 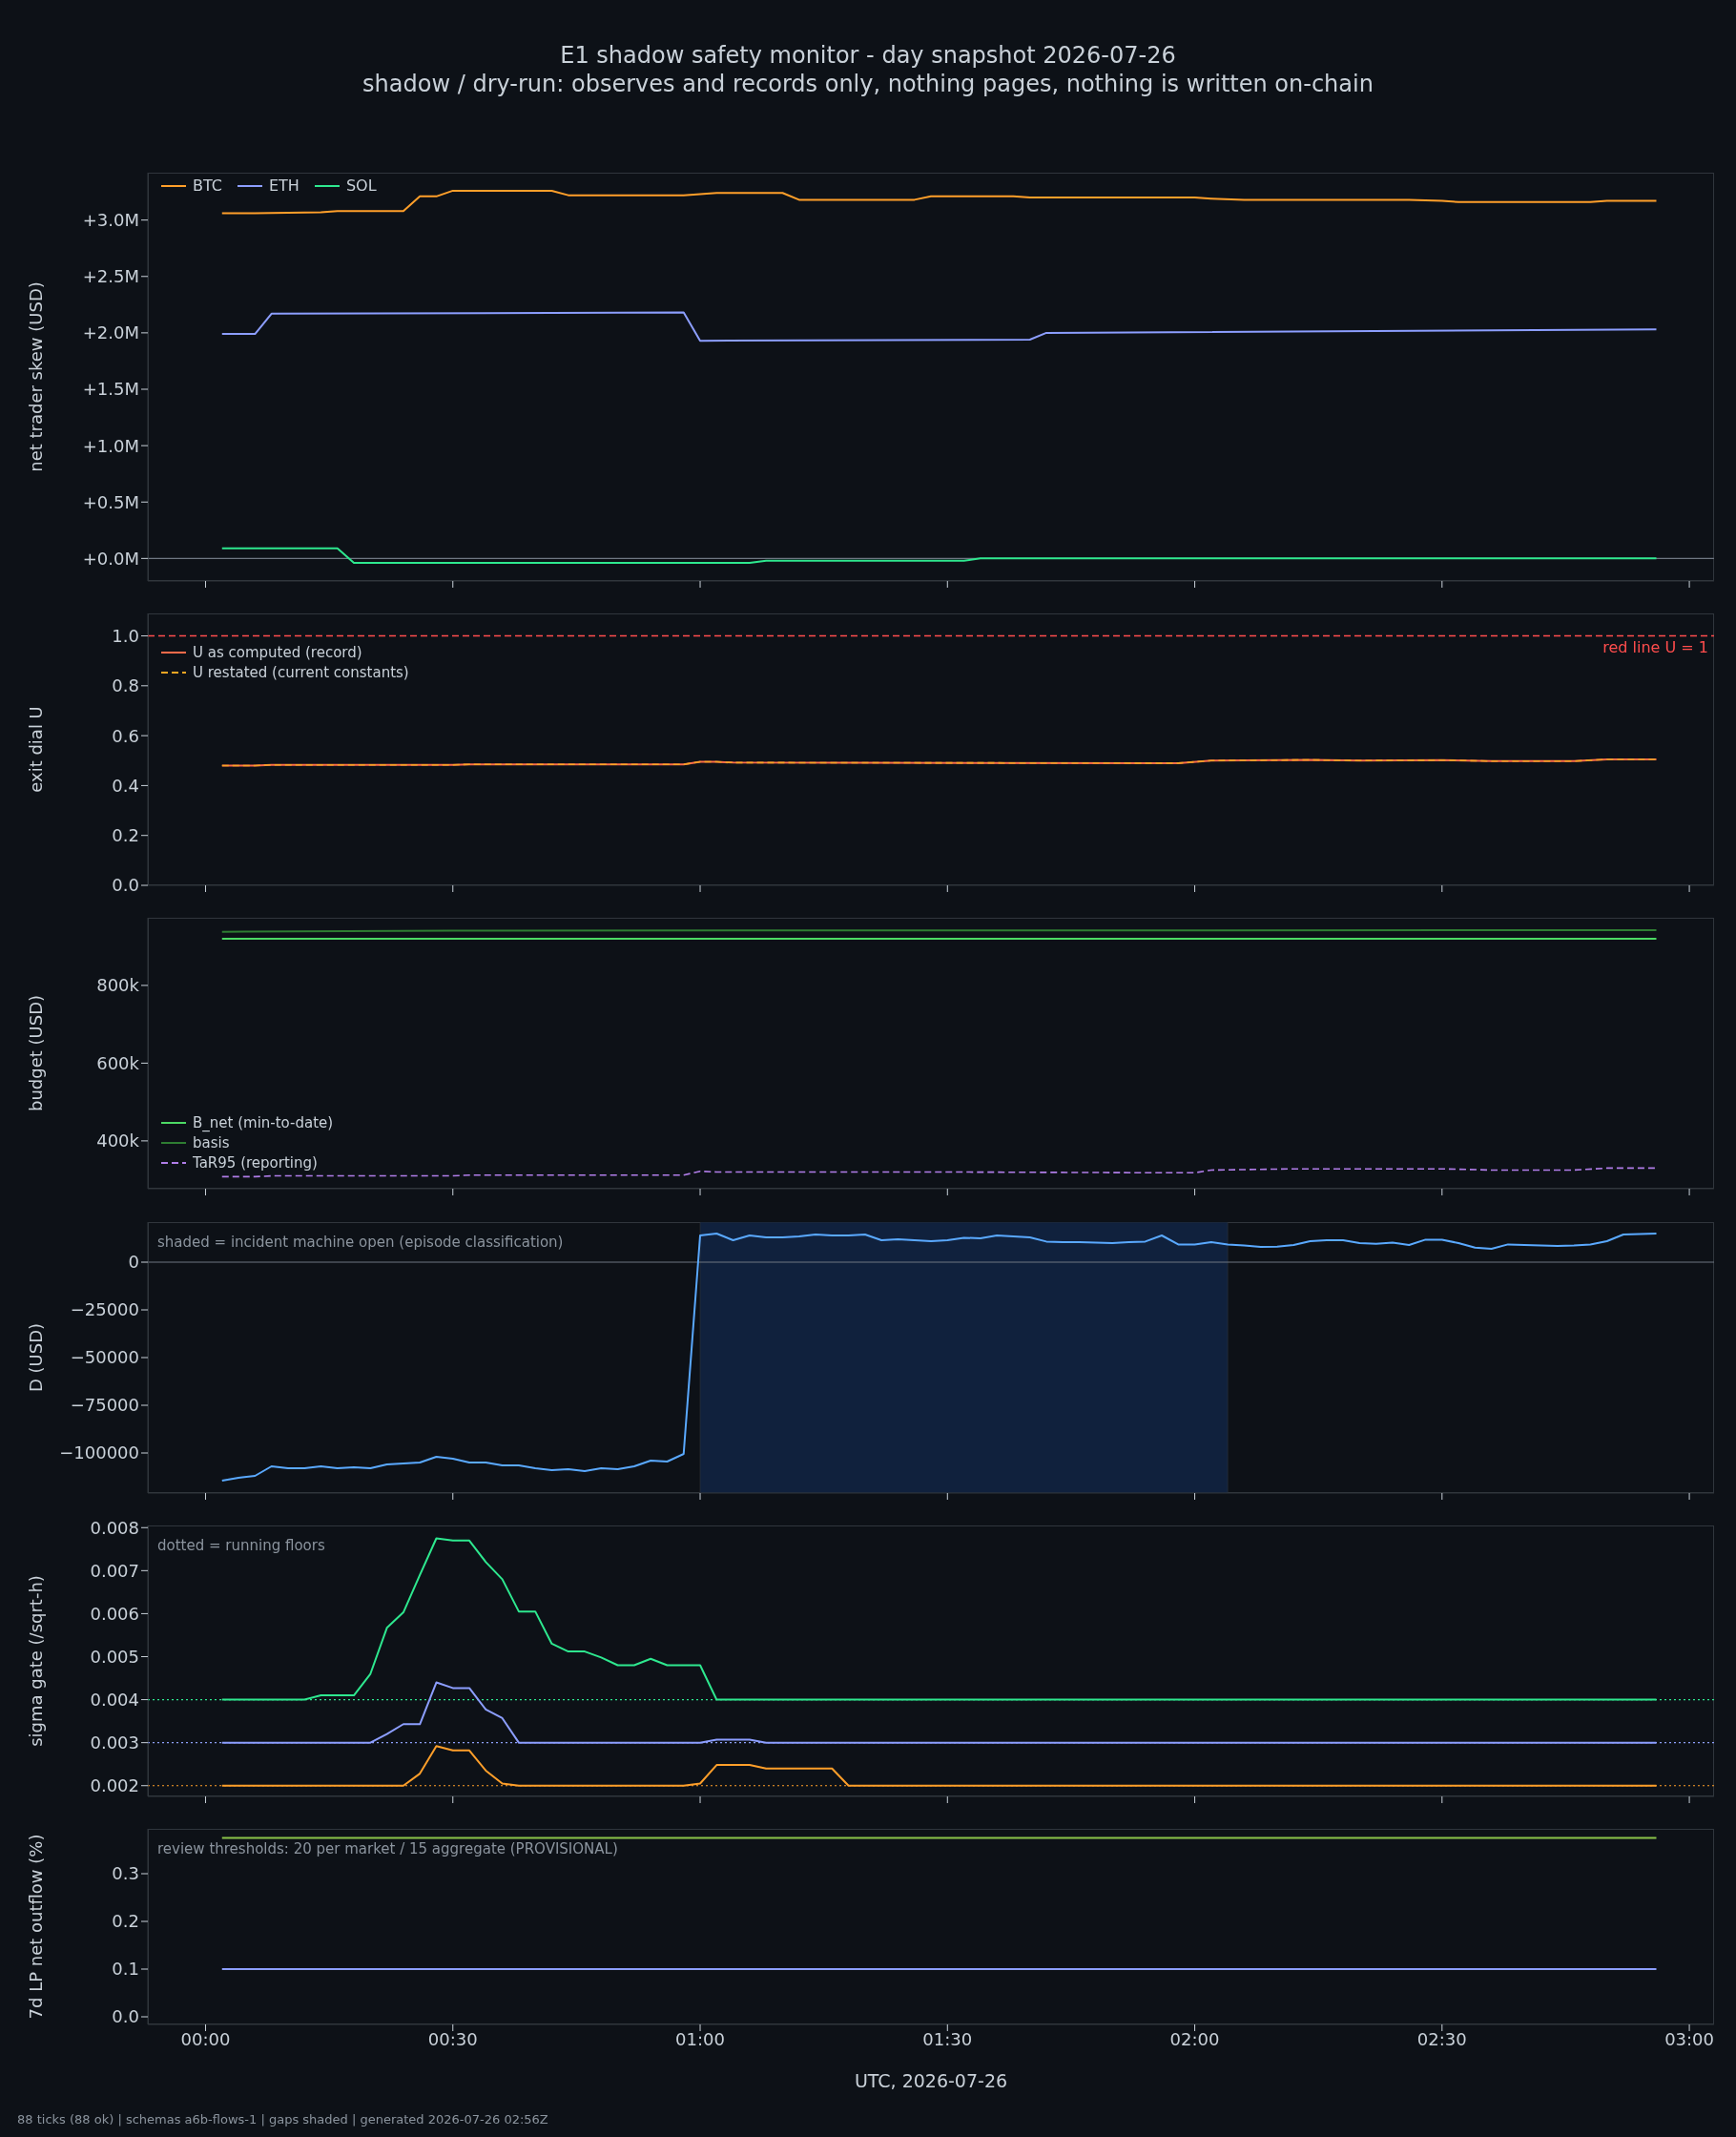 I want to click on text: 88 ticks (88 ok) | schemas a6b-flows-1 | gaps shaded | generated 2026-07-26 02:56Z, so click(x=282, y=2119).